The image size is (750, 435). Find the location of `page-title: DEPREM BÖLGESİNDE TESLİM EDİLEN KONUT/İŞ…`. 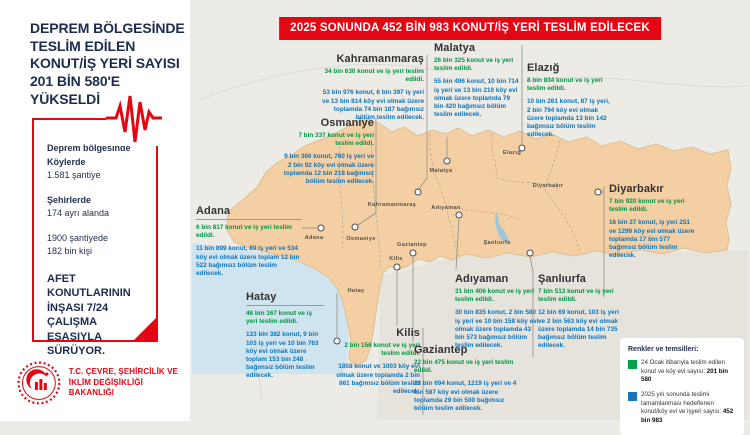

page-title: DEPREM BÖLGESİNDE TESLİM EDİLEN KONUT/İŞ… is located at coordinates (107, 63).